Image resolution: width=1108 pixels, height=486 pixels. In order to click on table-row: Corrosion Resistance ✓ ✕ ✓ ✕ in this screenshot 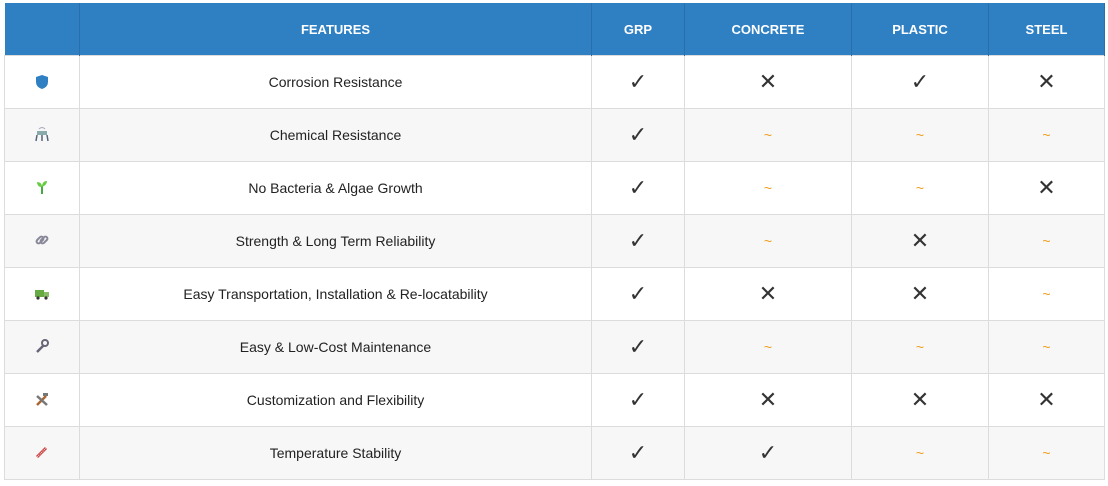, I will do `click(554, 82)`.